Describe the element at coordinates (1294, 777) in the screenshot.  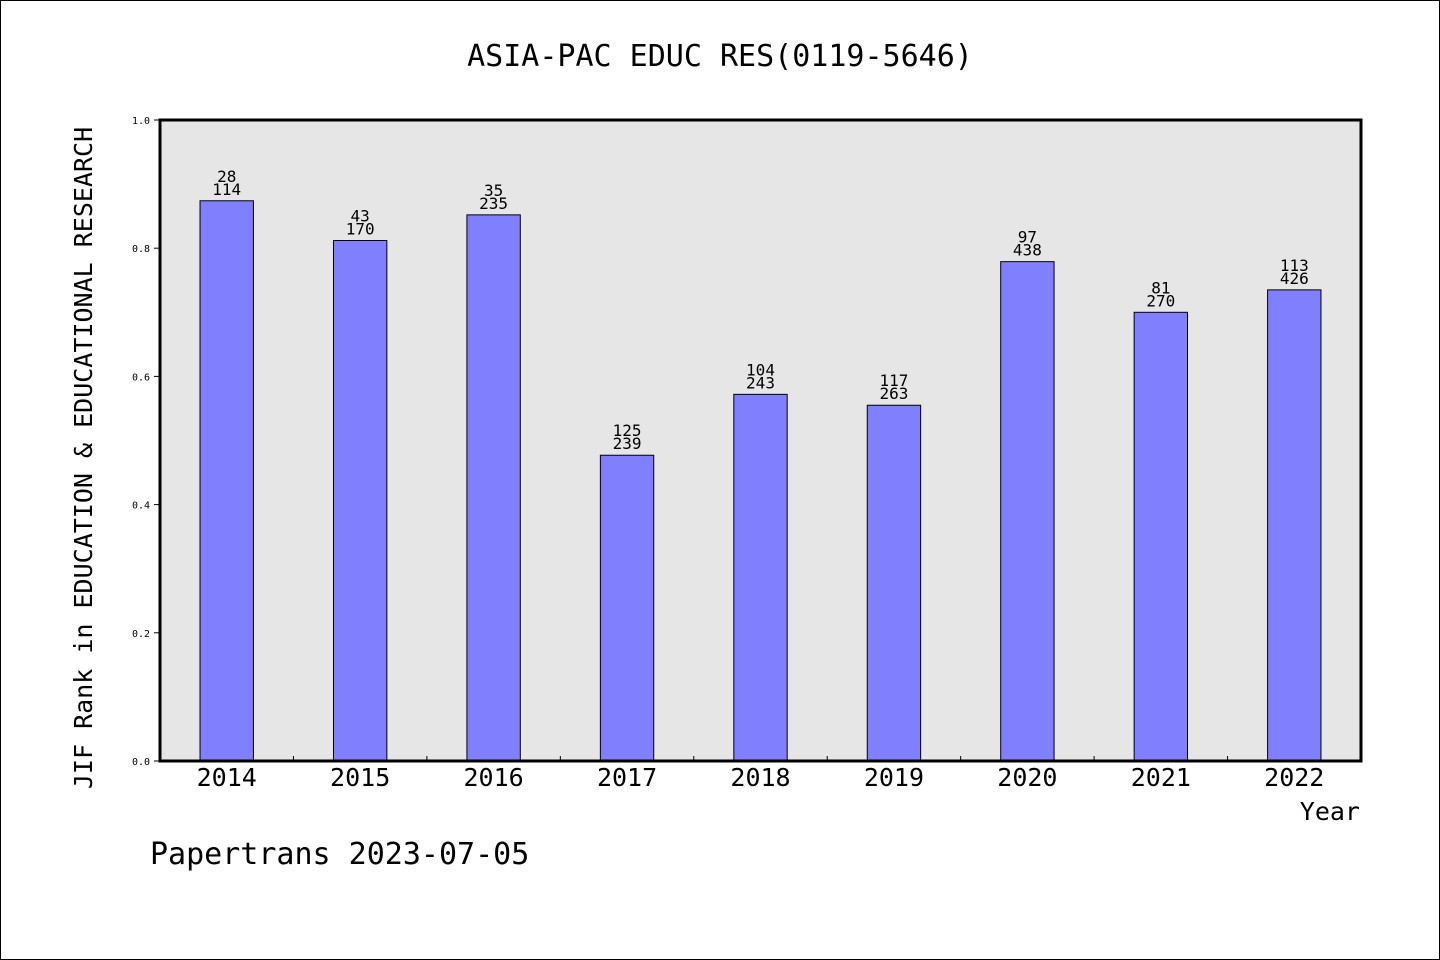
I see `x-tick-label: 2022` at that location.